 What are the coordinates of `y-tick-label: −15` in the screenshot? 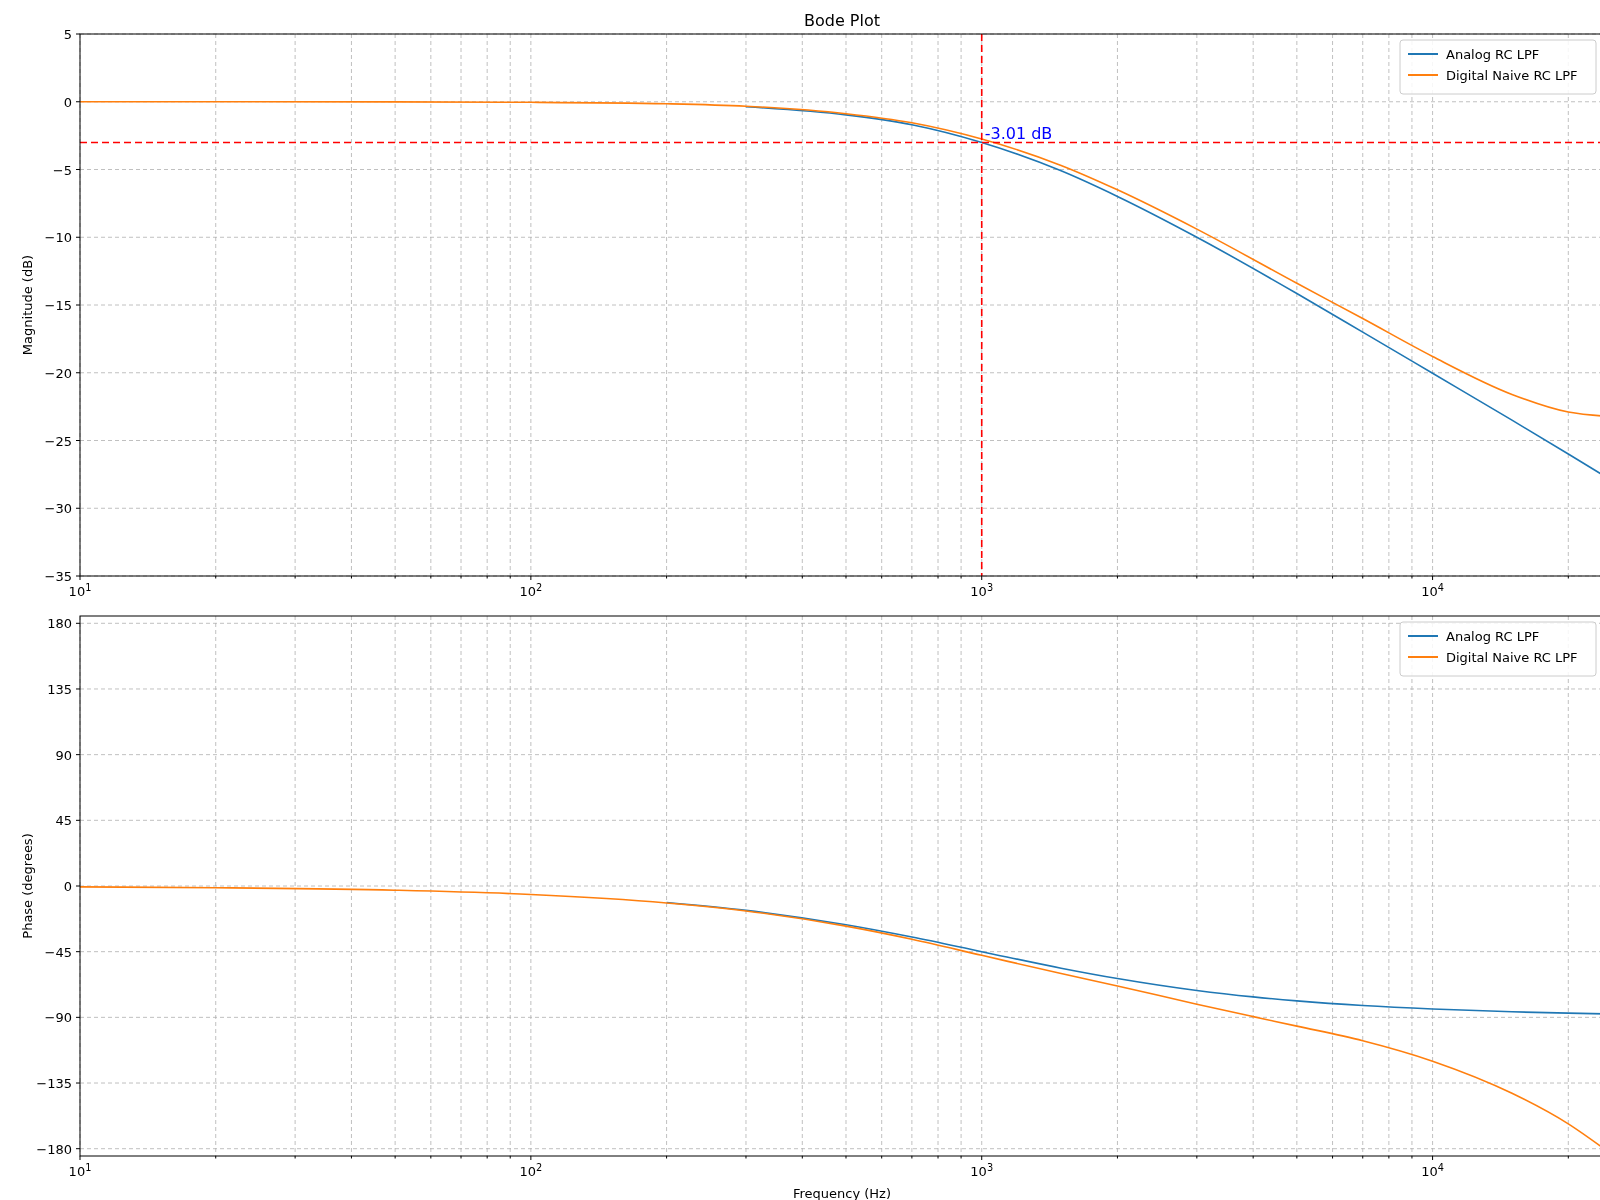 It's located at (58, 305).